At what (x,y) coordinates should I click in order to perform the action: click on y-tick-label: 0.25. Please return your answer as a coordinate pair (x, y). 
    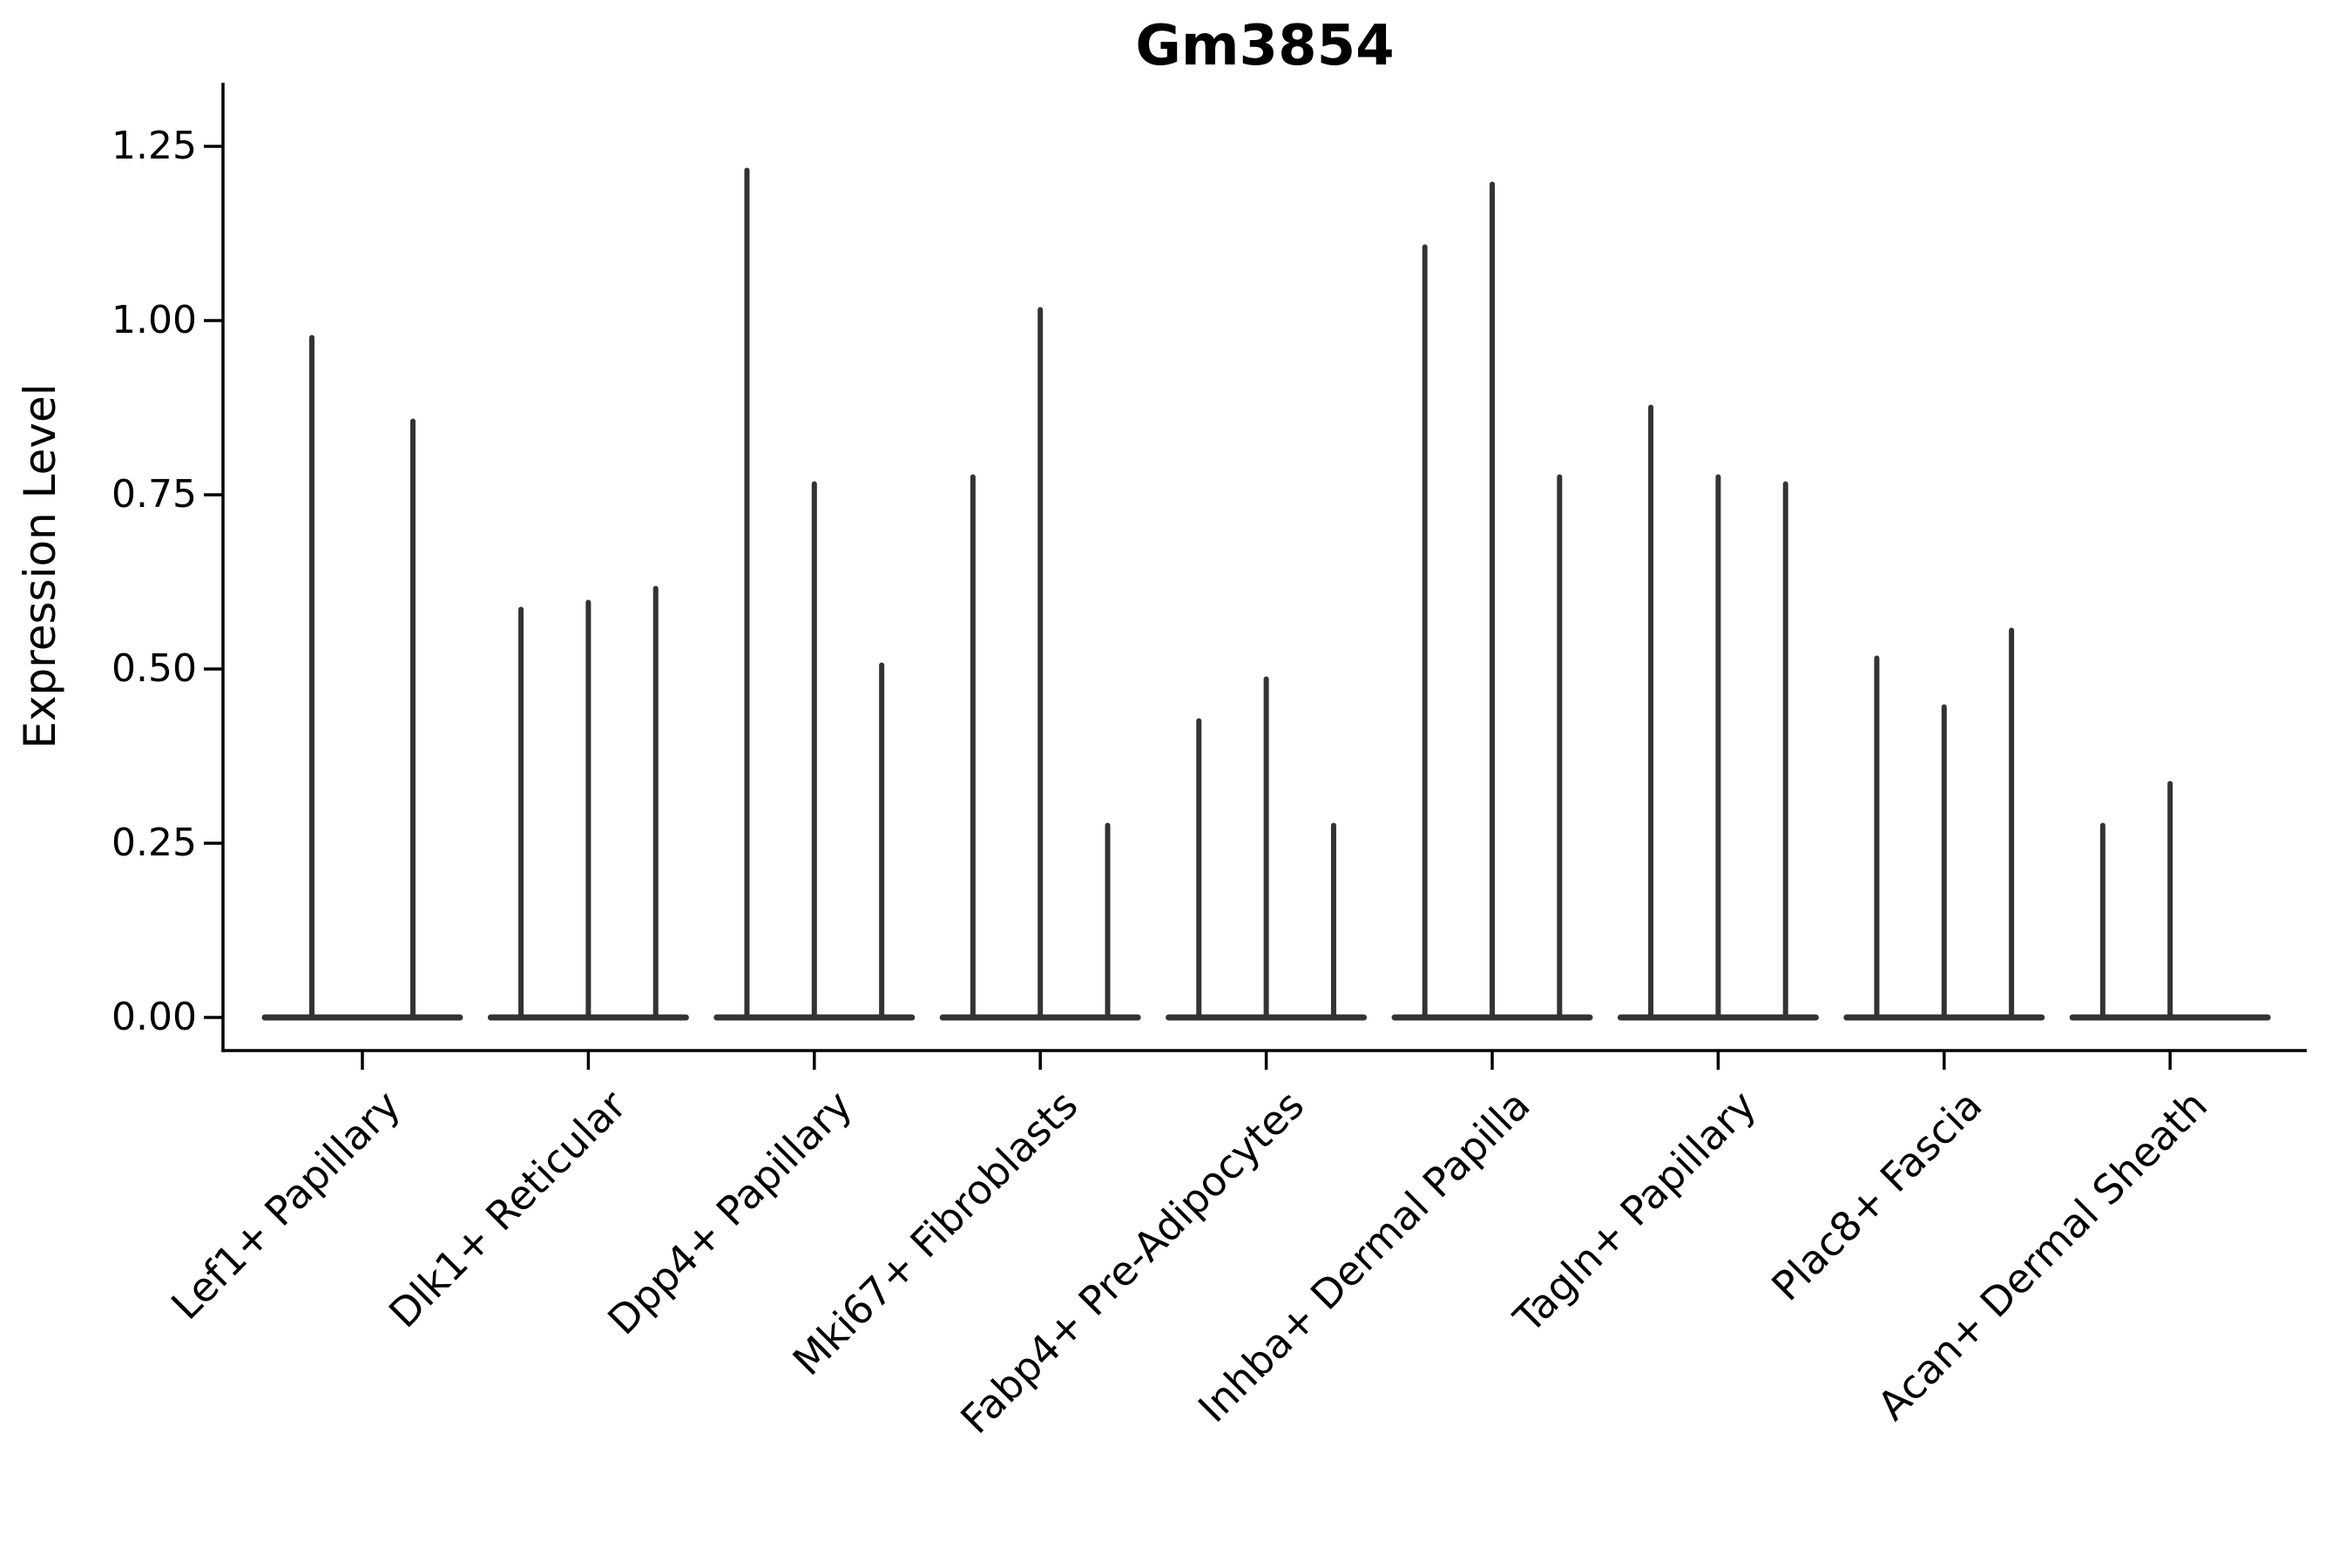
    Looking at the image, I should click on (154, 843).